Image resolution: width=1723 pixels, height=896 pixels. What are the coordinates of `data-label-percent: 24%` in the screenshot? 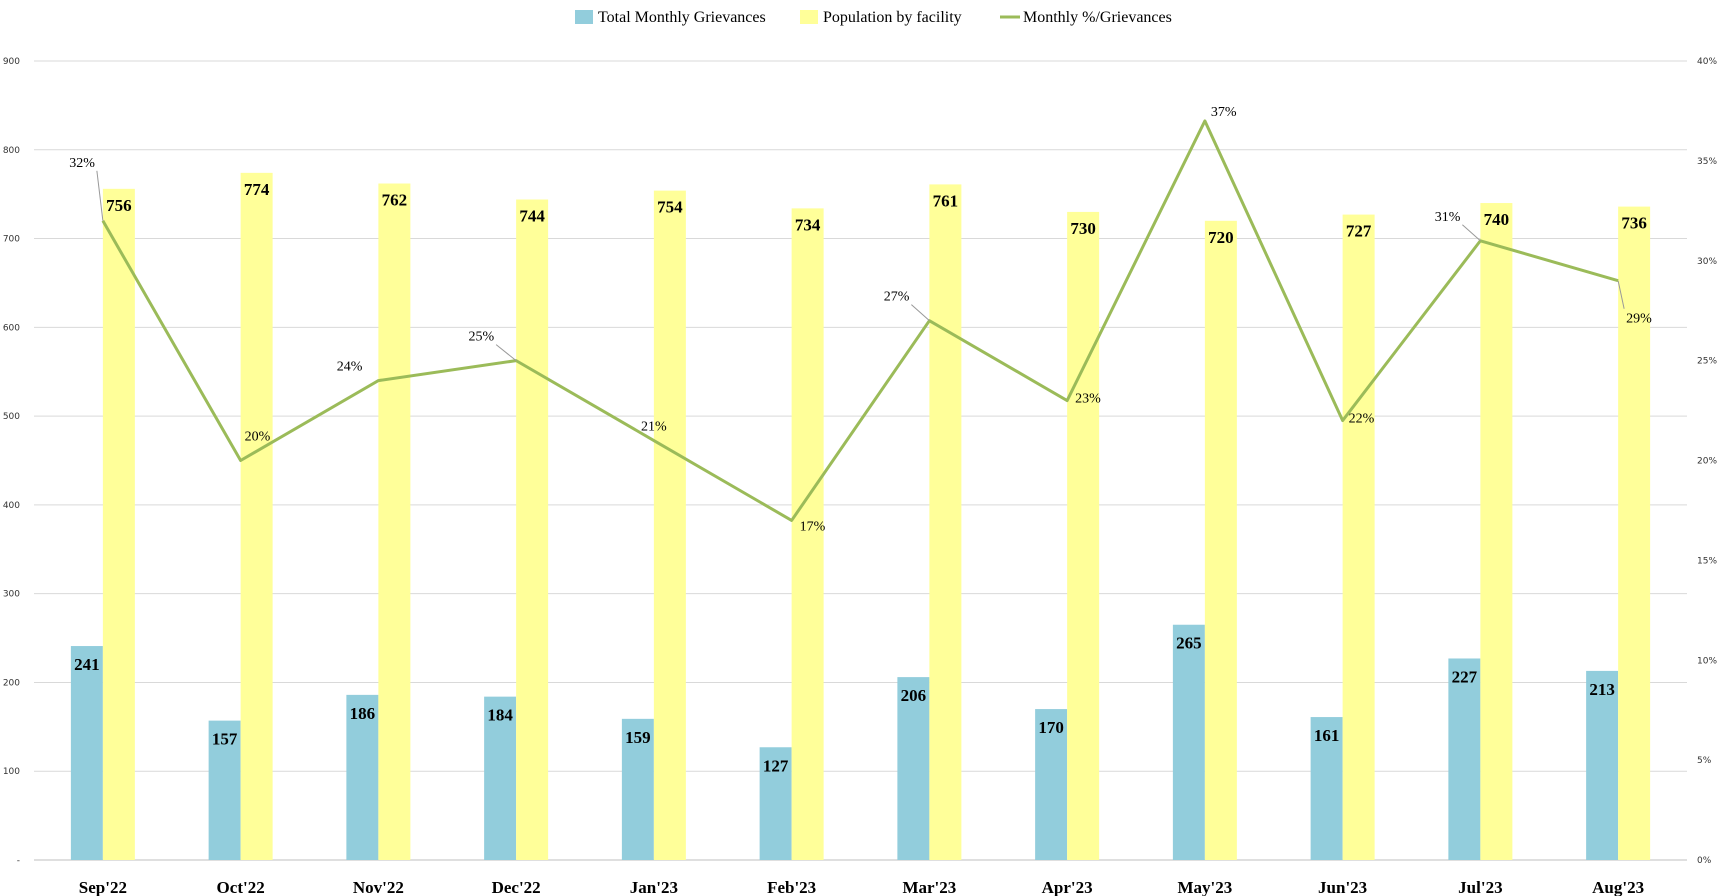 It's located at (350, 367).